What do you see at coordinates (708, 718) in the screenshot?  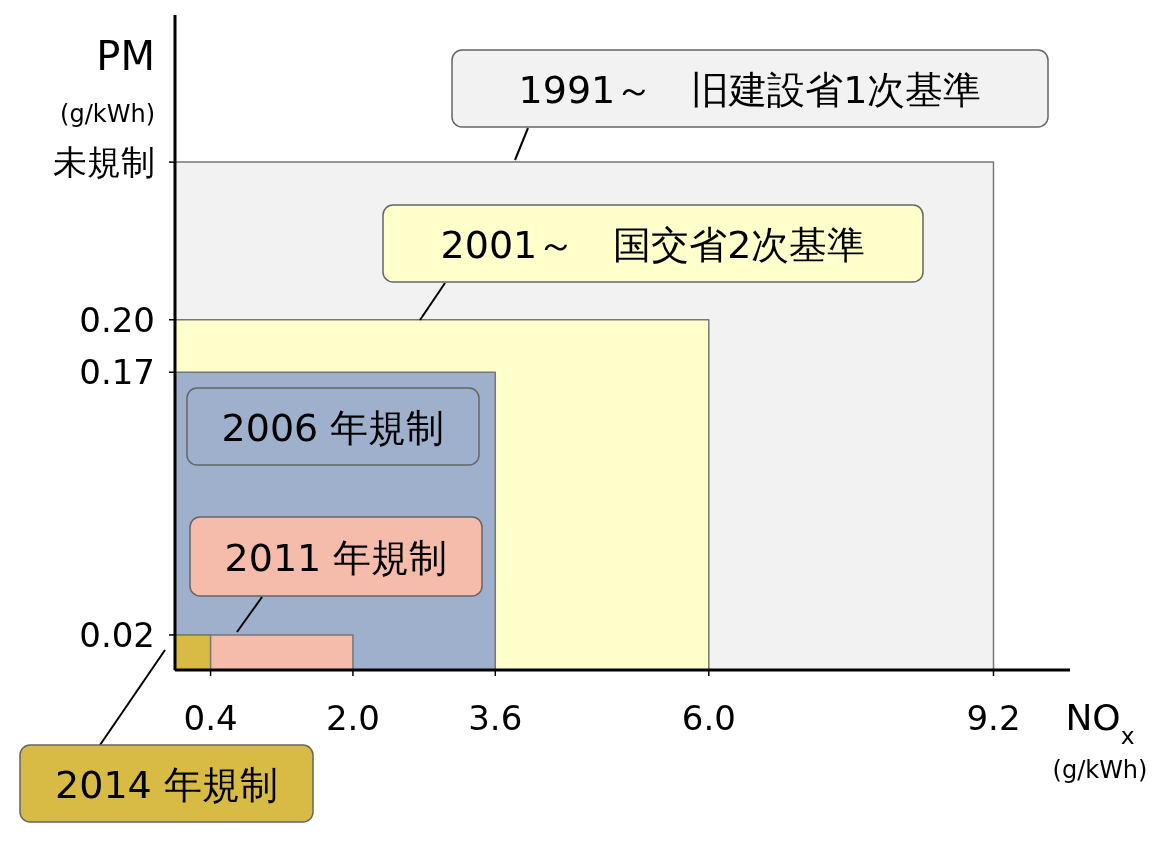 I see `x-tick-label: 6.0` at bounding box center [708, 718].